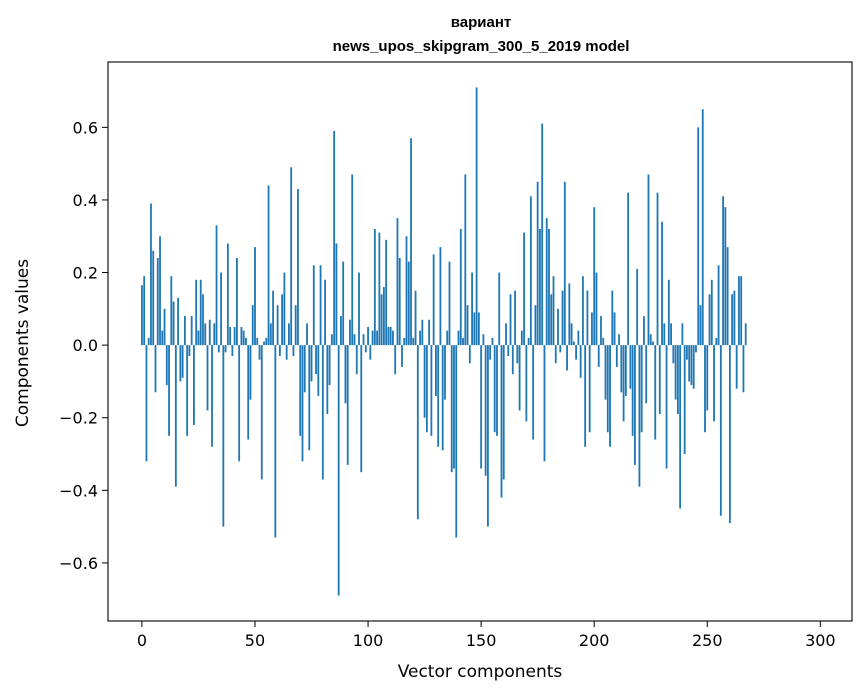 This screenshot has width=867, height=696. What do you see at coordinates (78, 490) in the screenshot?
I see `y-tick-label: −0.4` at bounding box center [78, 490].